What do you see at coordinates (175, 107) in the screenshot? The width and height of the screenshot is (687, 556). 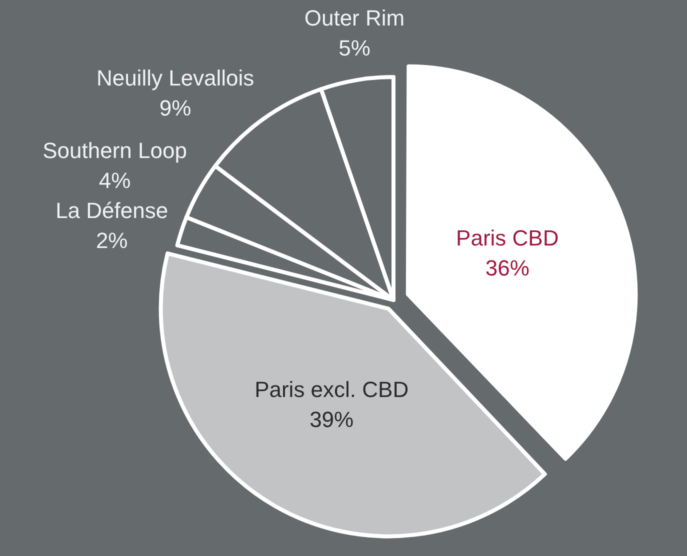 I see `data-label: 9%` at bounding box center [175, 107].